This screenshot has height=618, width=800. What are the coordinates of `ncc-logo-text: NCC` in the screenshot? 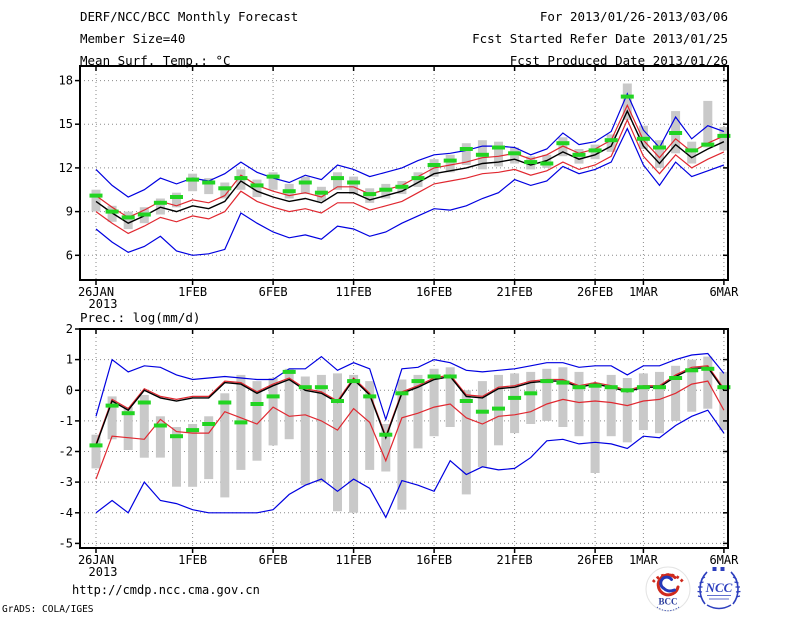 It's located at (719, 587).